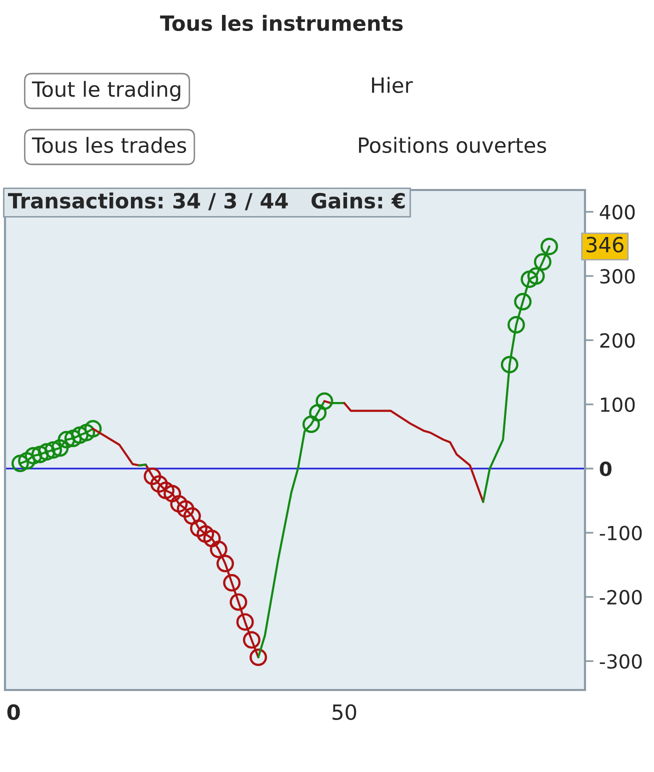  Describe the element at coordinates (621, 661) in the screenshot. I see `y-tick-label: -300` at that location.